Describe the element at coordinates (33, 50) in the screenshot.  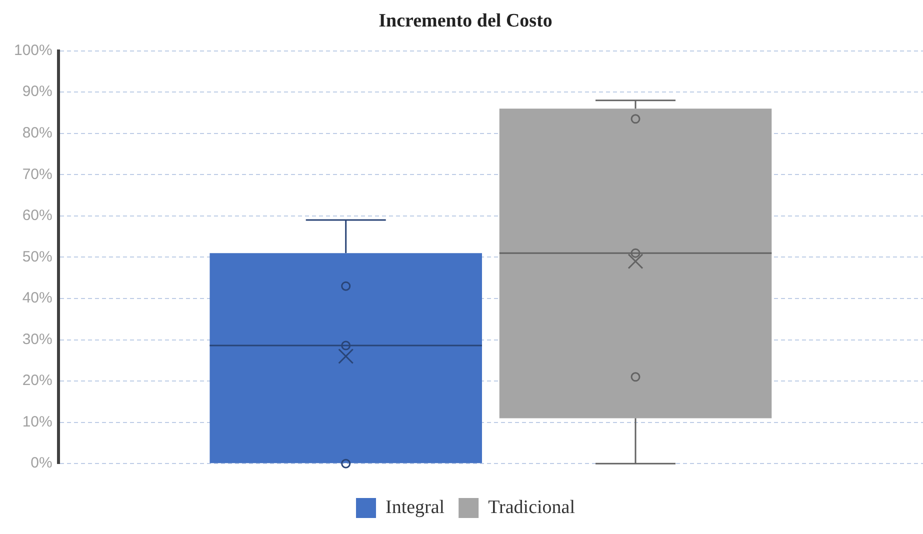
I see `y-tick-label: 100%` at that location.